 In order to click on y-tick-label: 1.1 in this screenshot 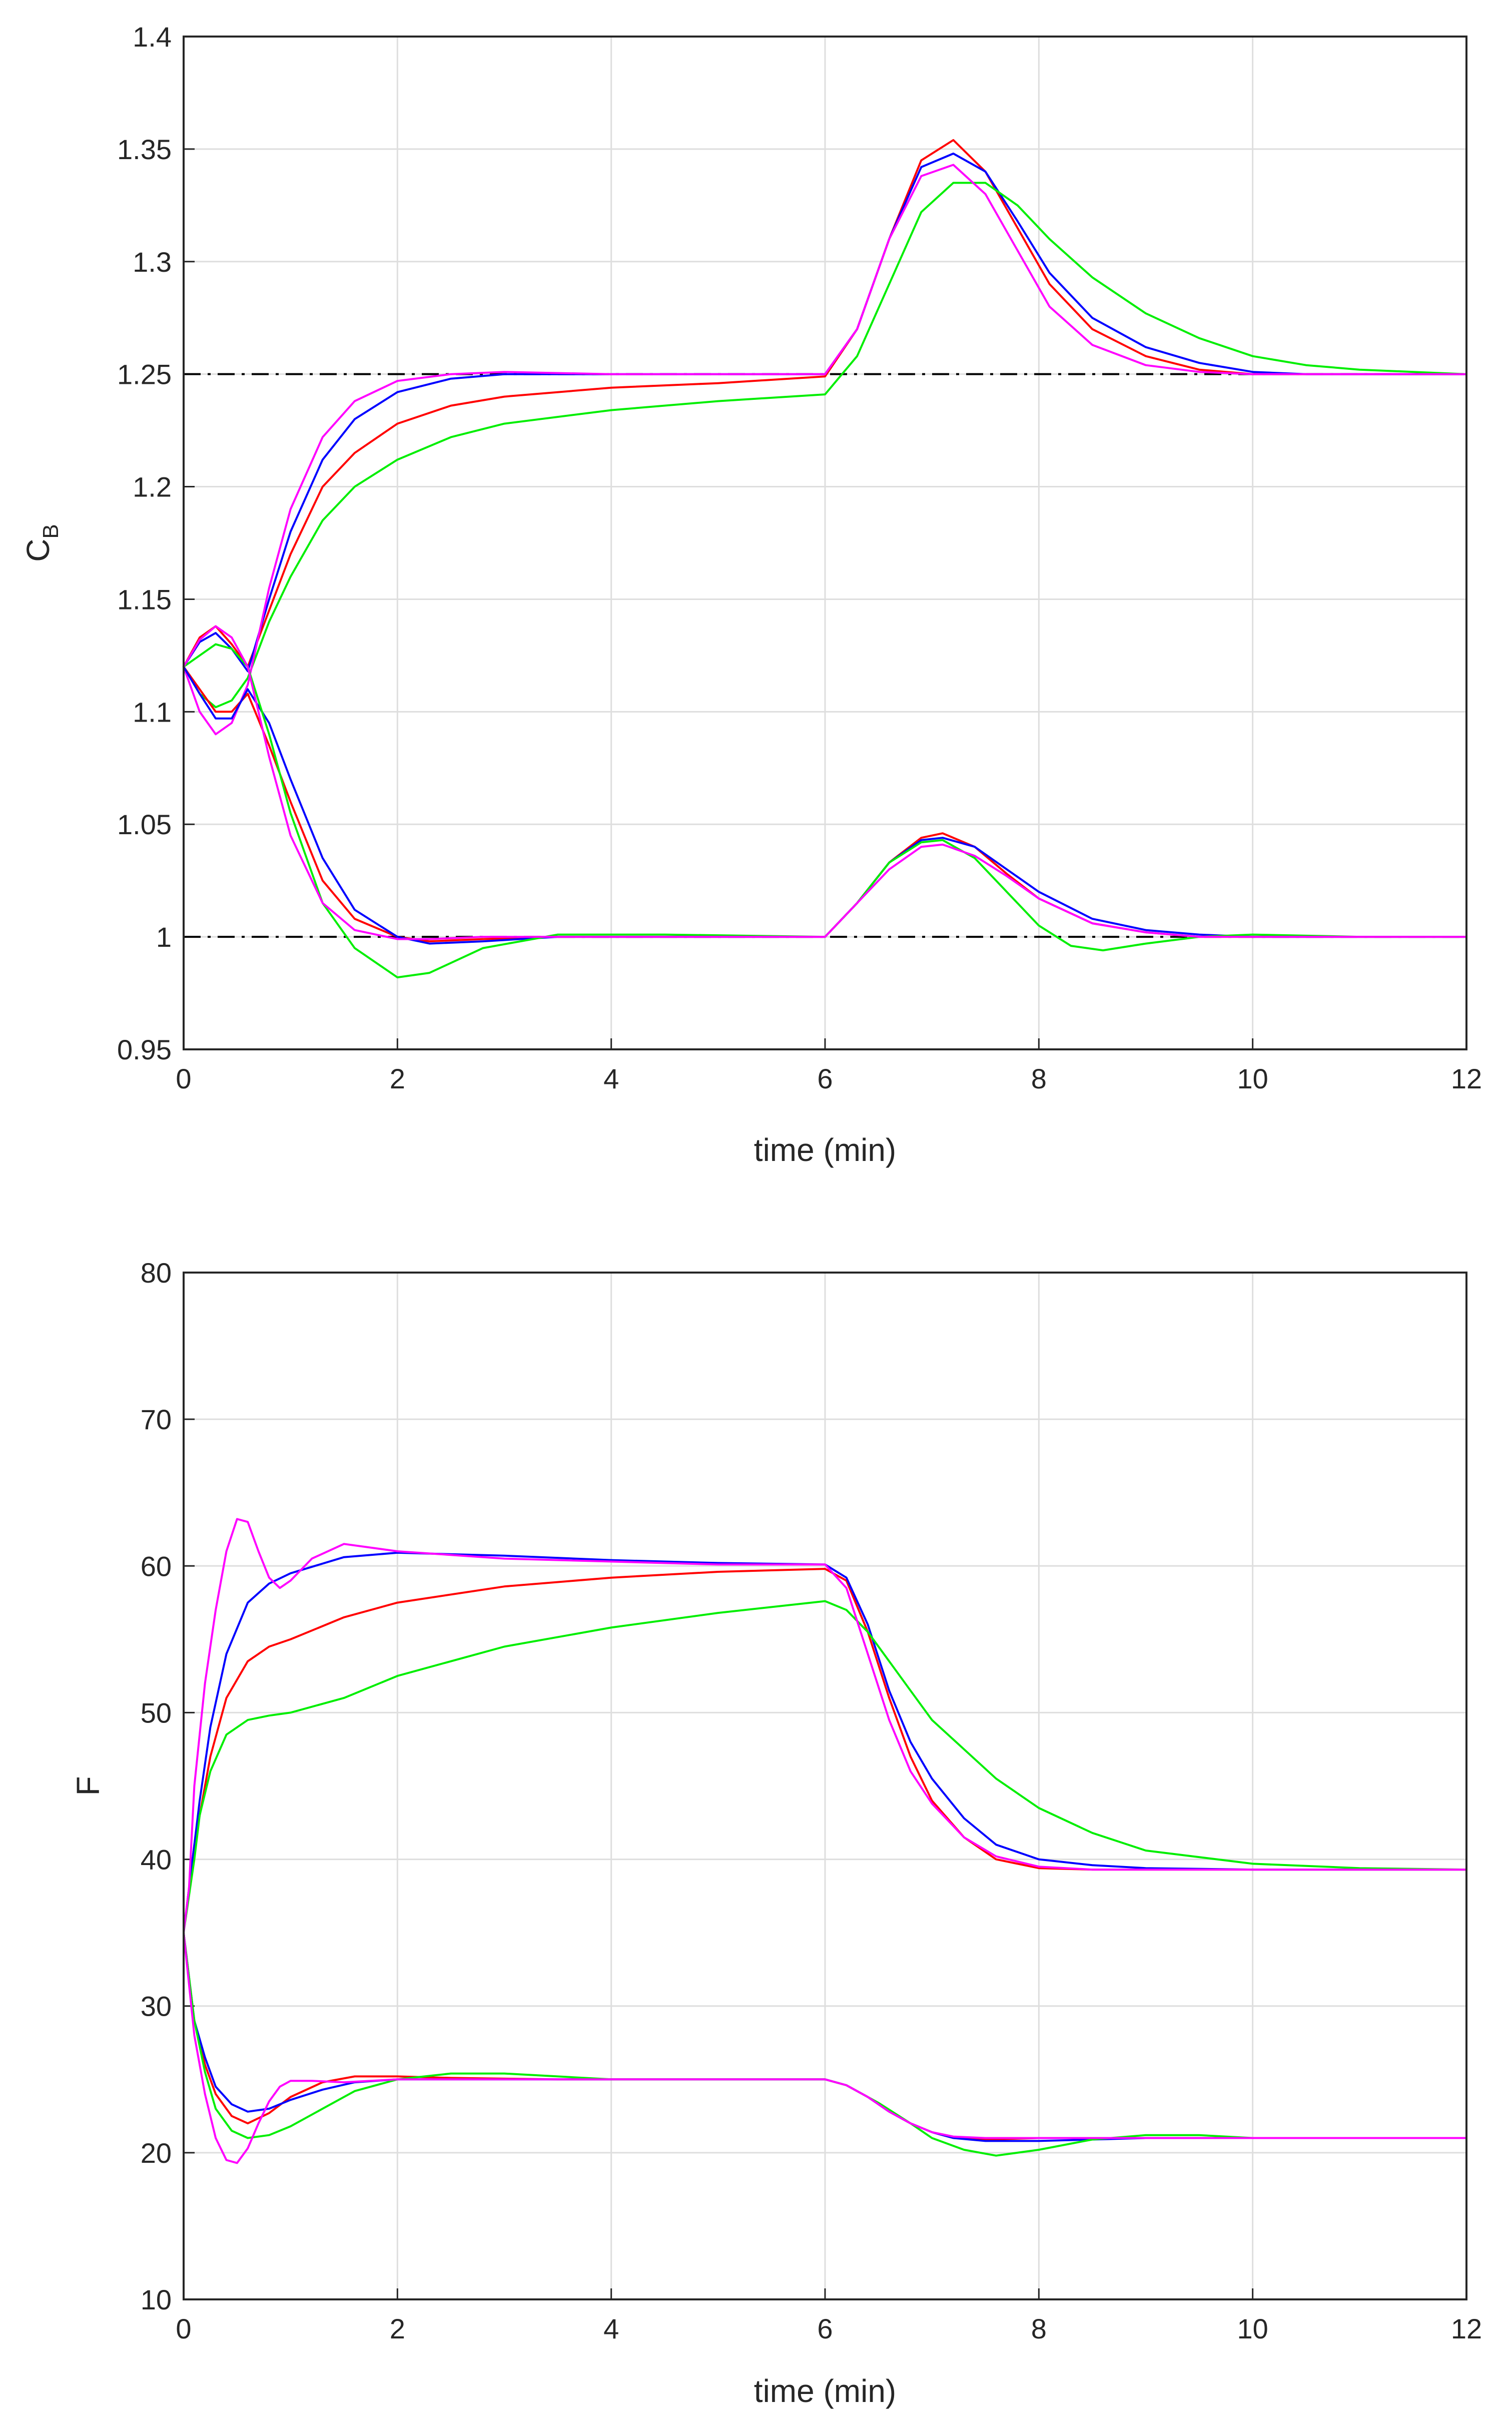, I will do `click(152, 712)`.